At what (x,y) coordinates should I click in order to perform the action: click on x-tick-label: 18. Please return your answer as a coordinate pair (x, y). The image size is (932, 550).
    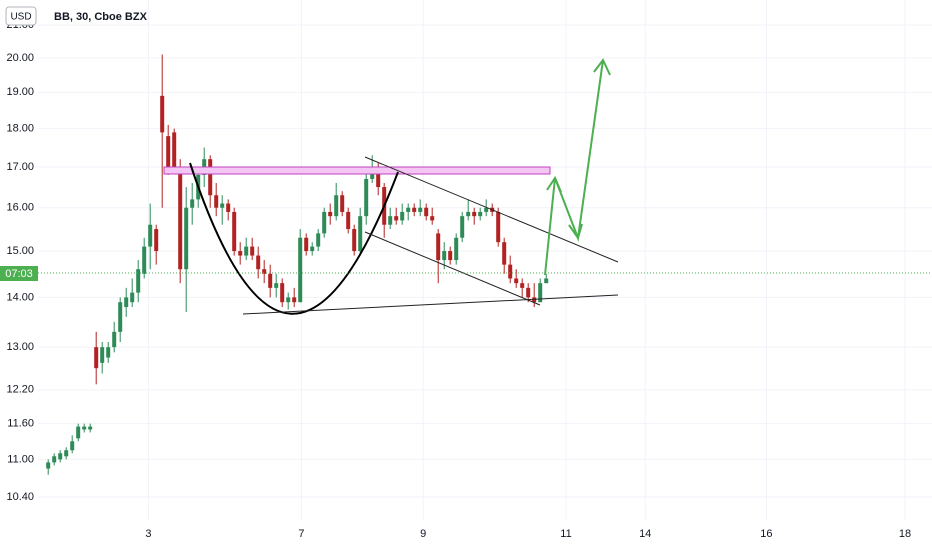
    Looking at the image, I should click on (905, 534).